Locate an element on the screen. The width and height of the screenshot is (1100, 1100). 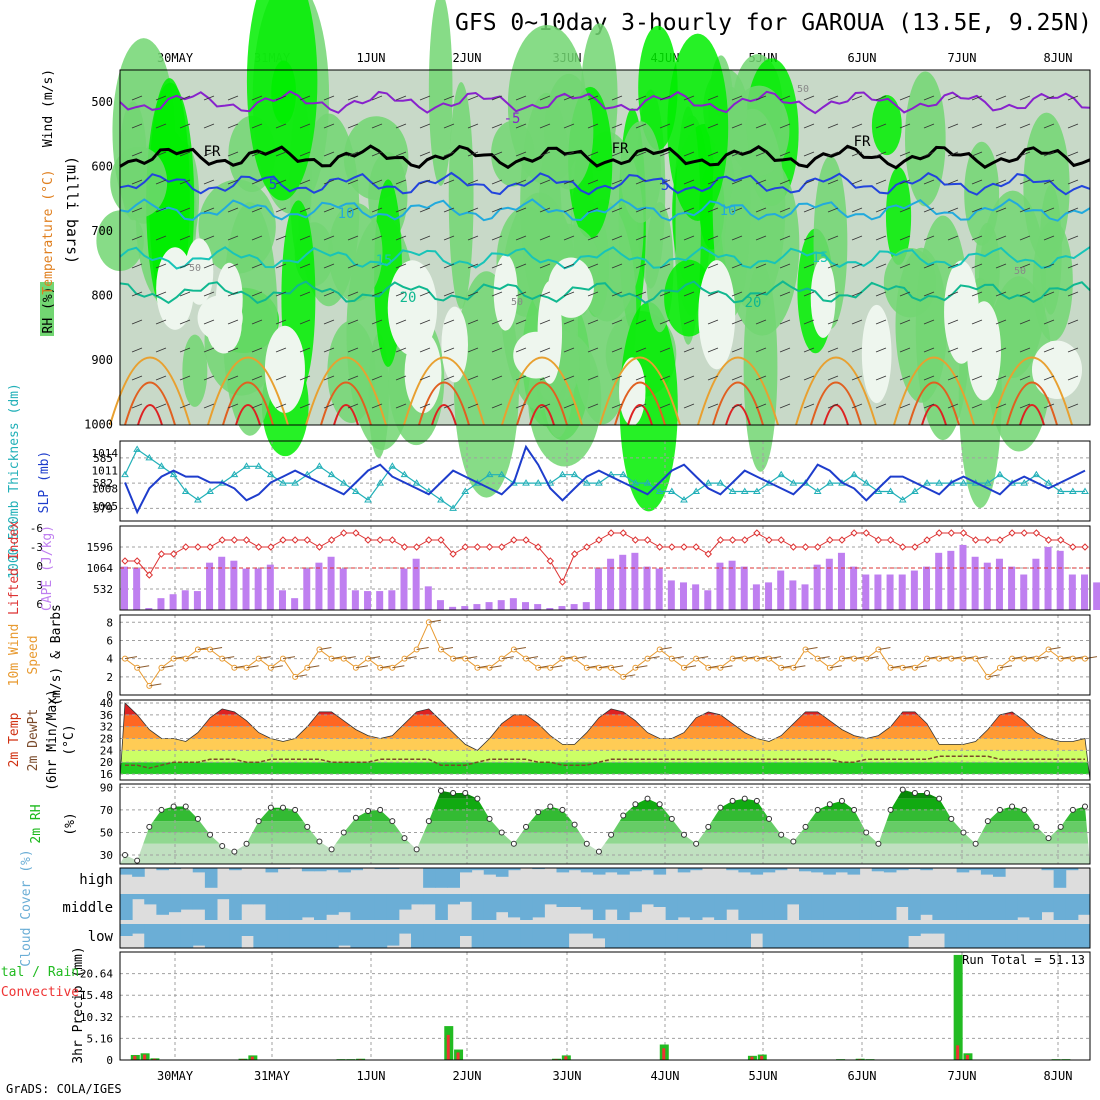
contour-label: 20 is located at coordinates (408, 298).